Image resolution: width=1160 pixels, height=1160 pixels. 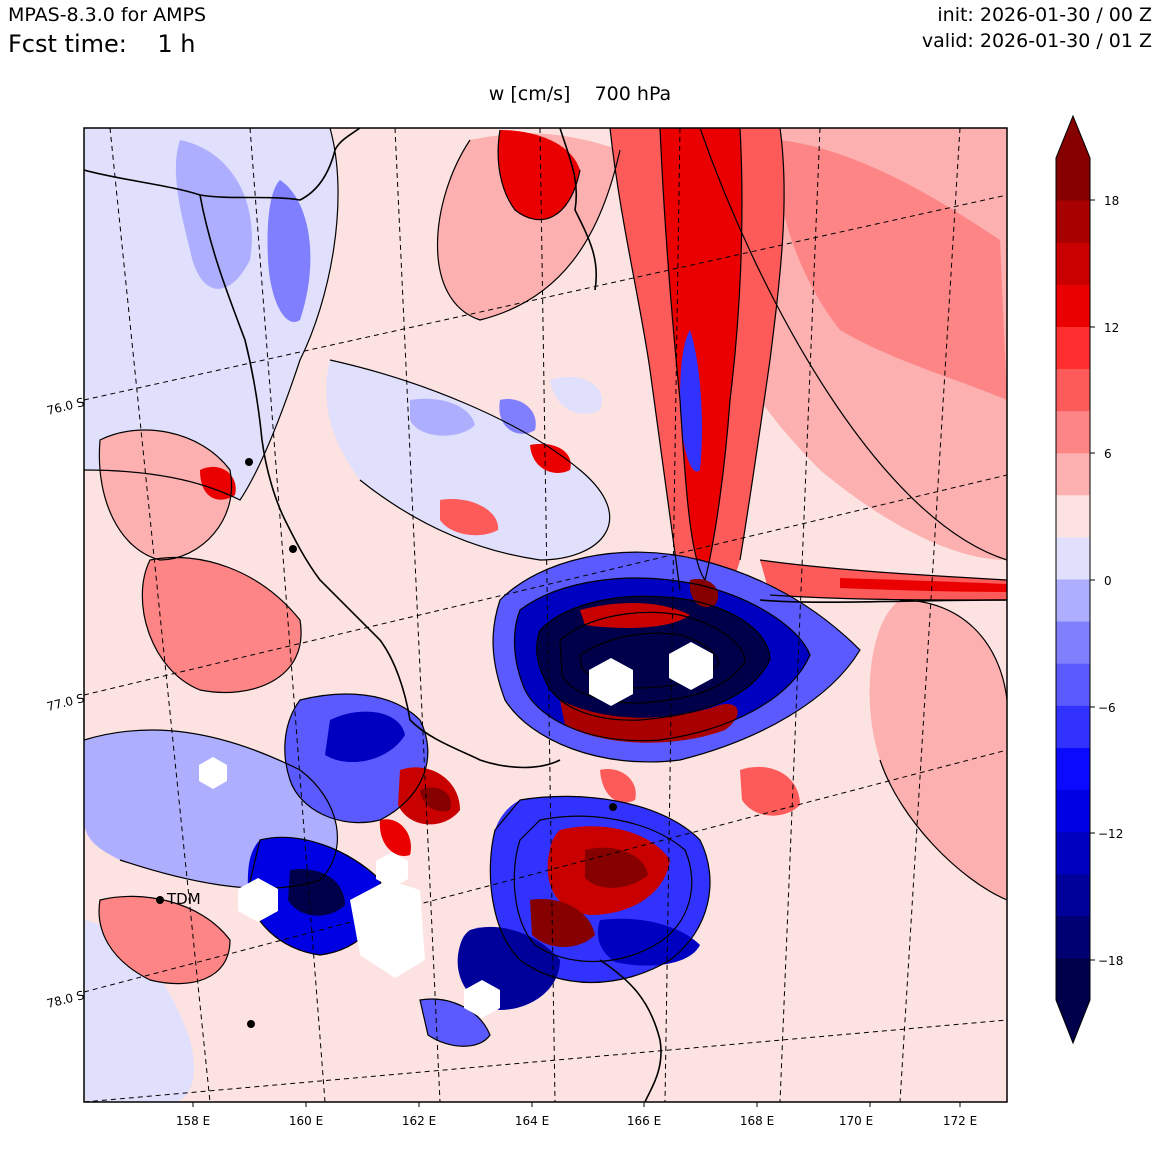 What do you see at coordinates (442, 417) in the screenshot?
I see `shade-blue-c1` at bounding box center [442, 417].